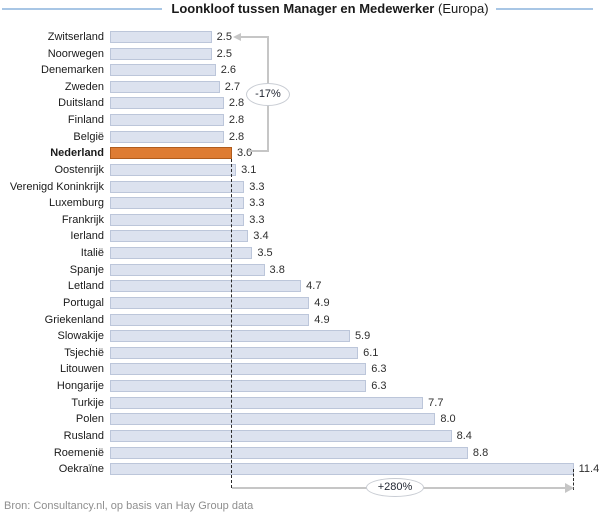  Describe the element at coordinates (300, 37) in the screenshot. I see `chart-row: Zwitserland 2.5` at that location.